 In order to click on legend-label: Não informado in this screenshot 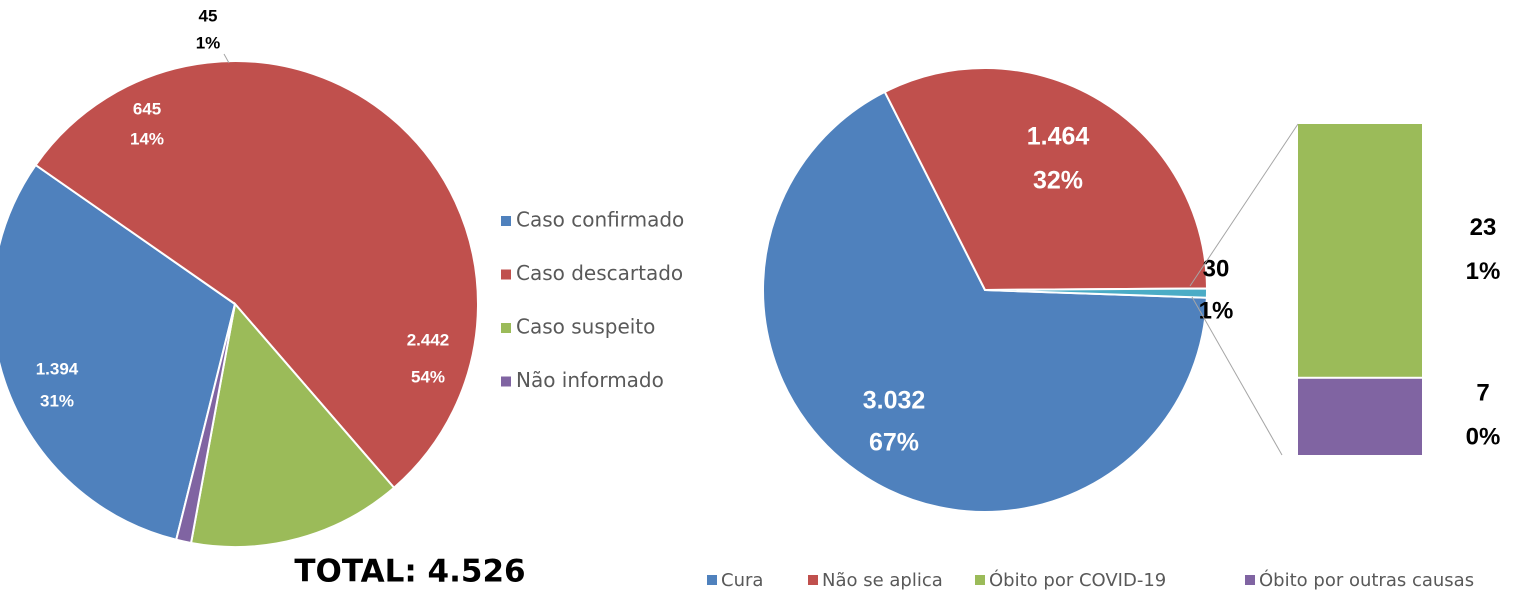, I will do `click(590, 380)`.